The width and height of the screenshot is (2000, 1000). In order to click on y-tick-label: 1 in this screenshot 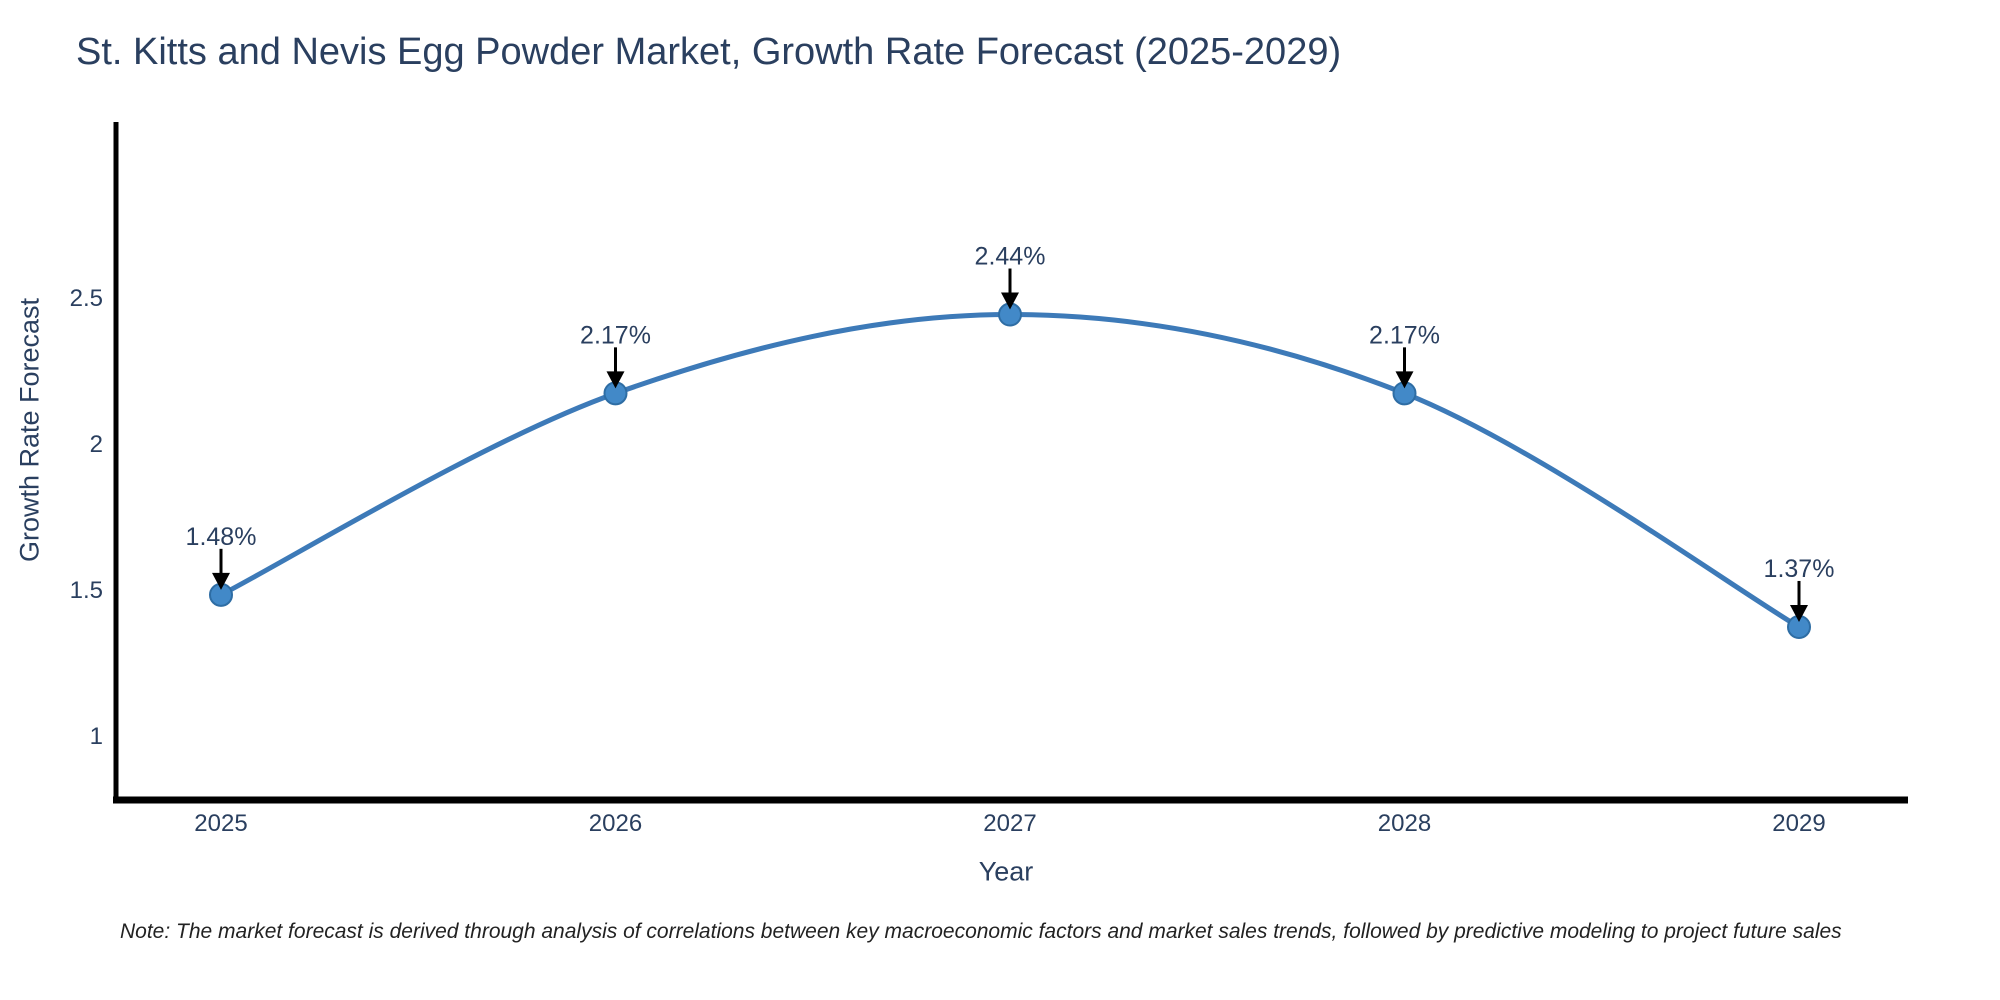, I will do `click(96, 736)`.